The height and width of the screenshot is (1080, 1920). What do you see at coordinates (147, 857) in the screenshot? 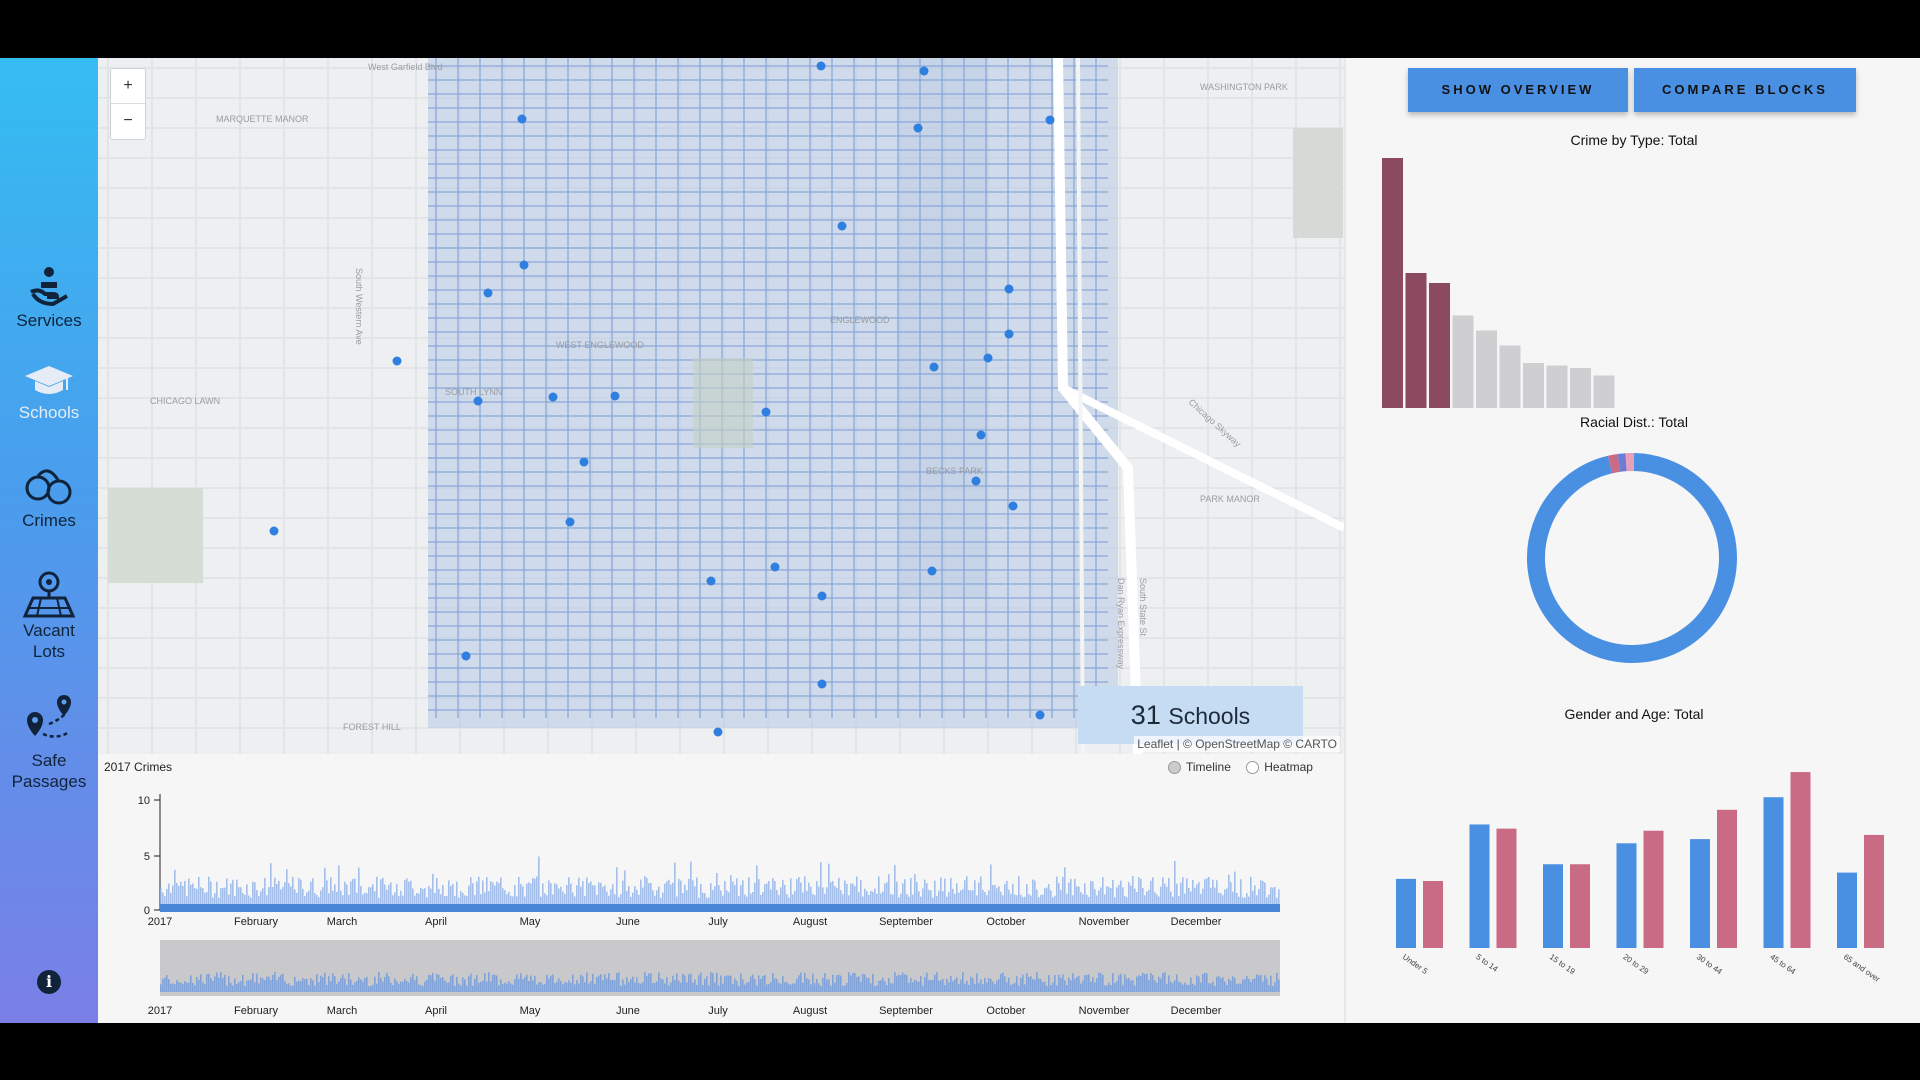
I see `y-tick: 5` at bounding box center [147, 857].